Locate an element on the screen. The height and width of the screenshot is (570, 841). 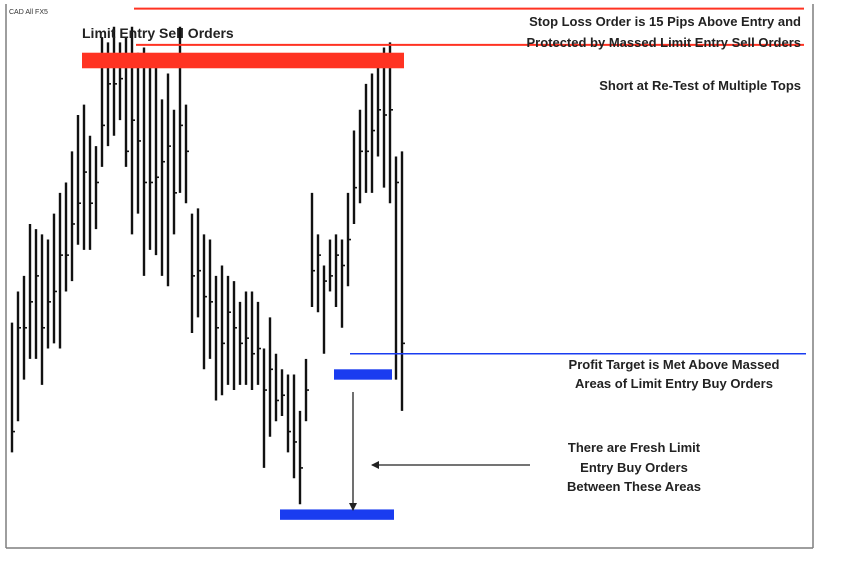
profit-label-line-2: Areas of Limit Entry Buy Orders is located at coordinates (674, 383).